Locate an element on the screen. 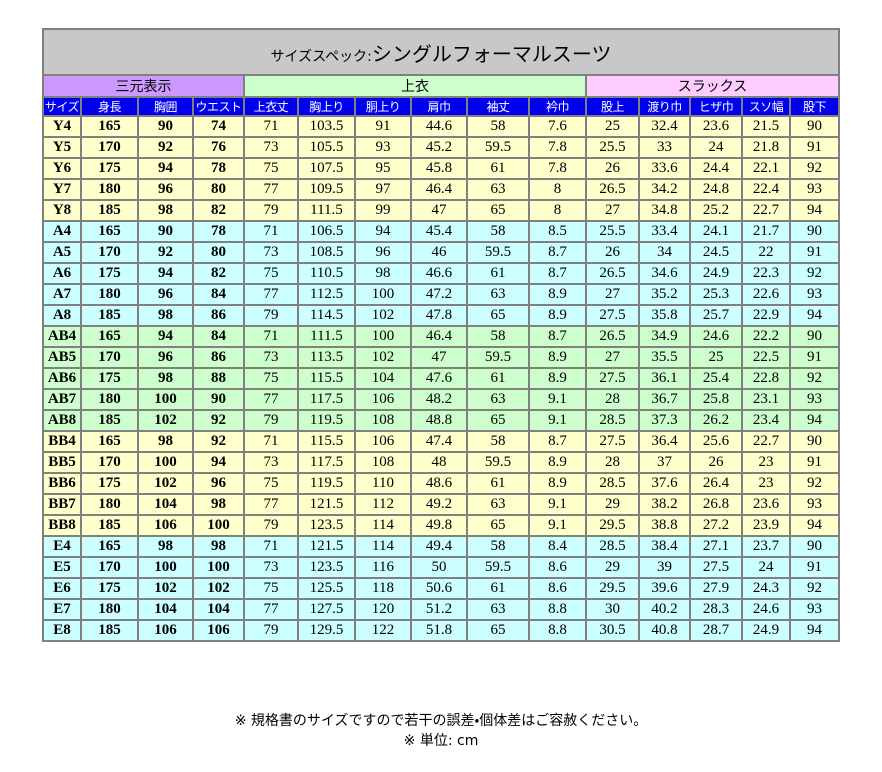 This screenshot has width=882, height=772. column-header: 渡り巾 is located at coordinates (664, 106).